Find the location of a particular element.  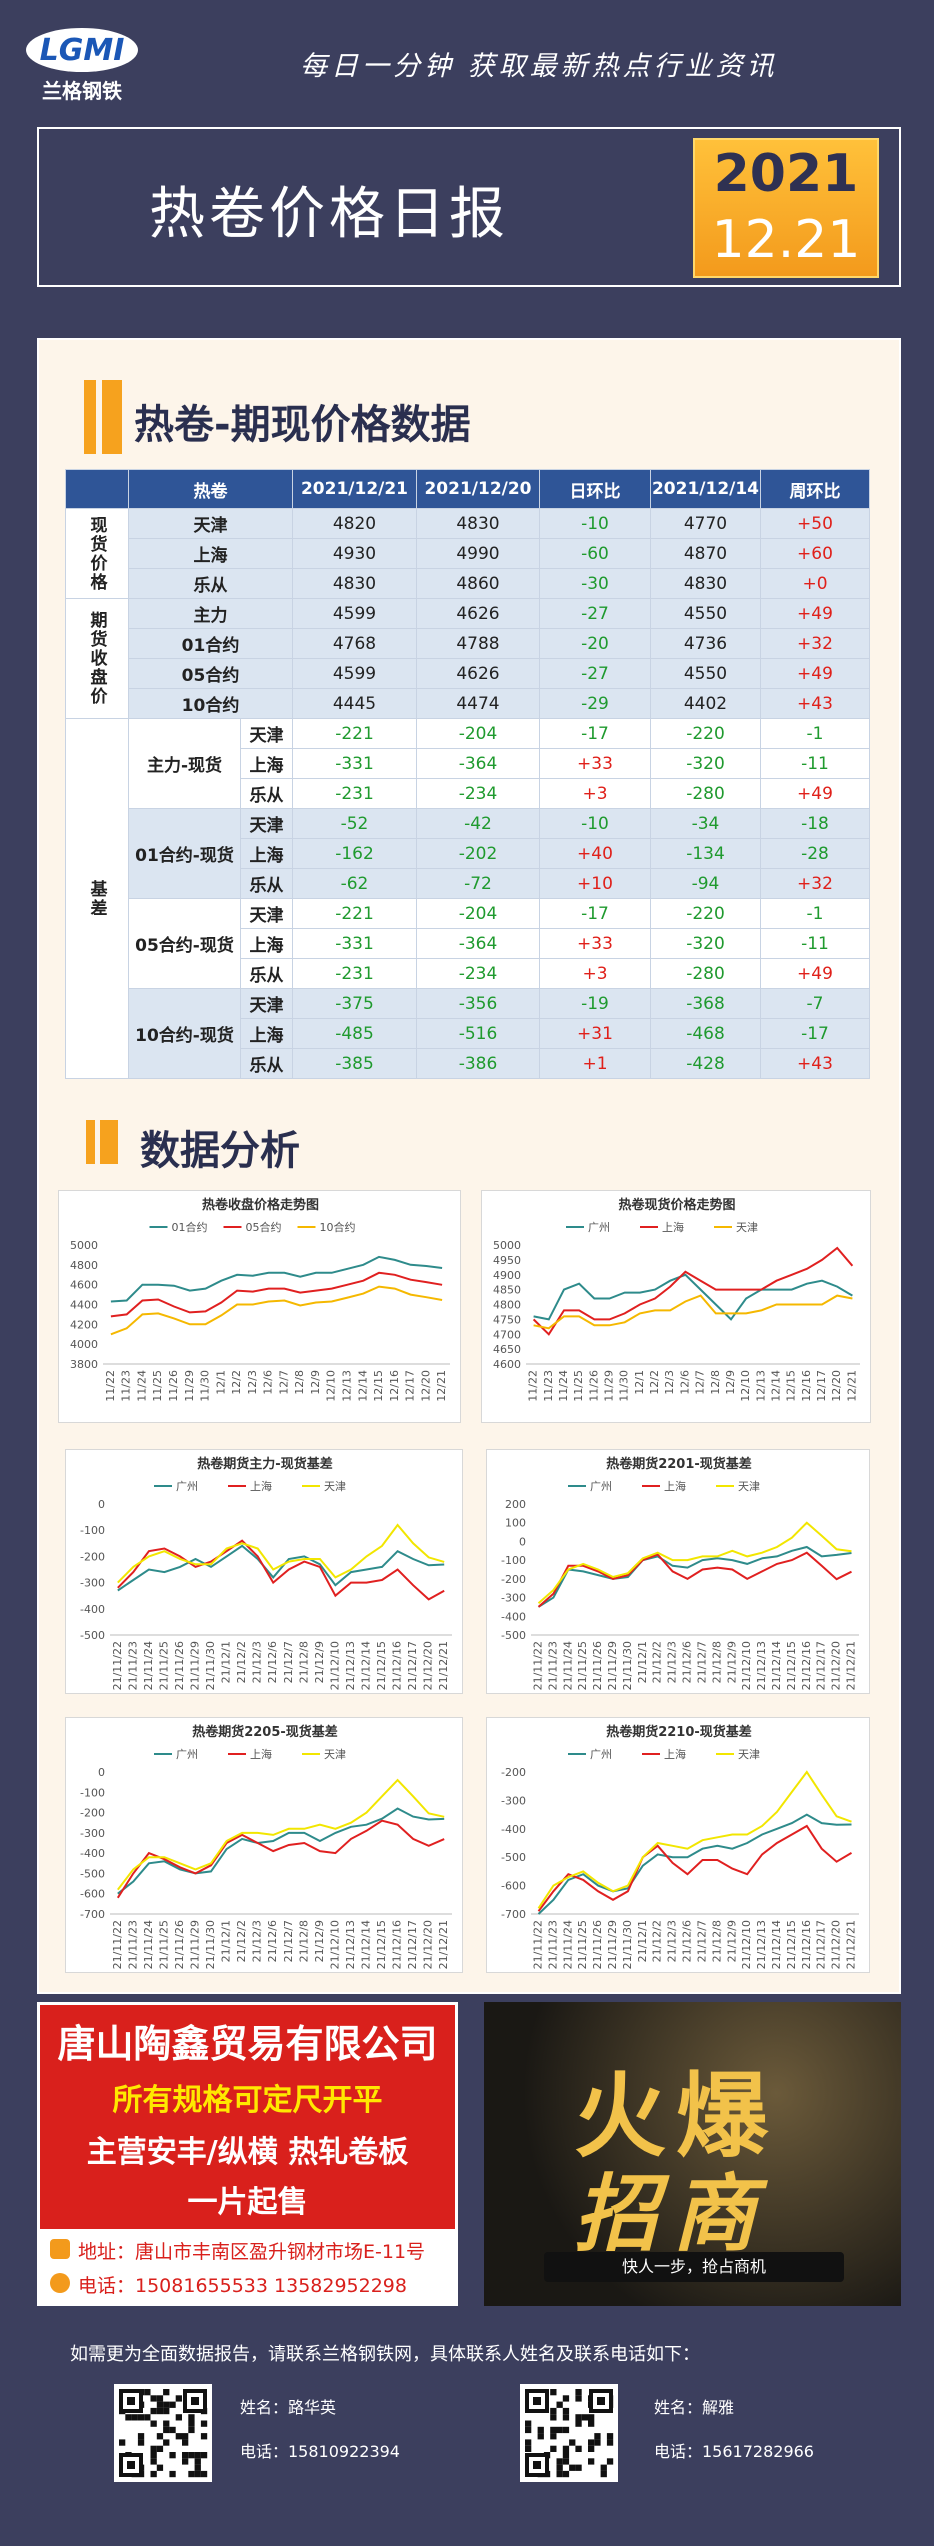

value-cell: -11 is located at coordinates (815, 763).